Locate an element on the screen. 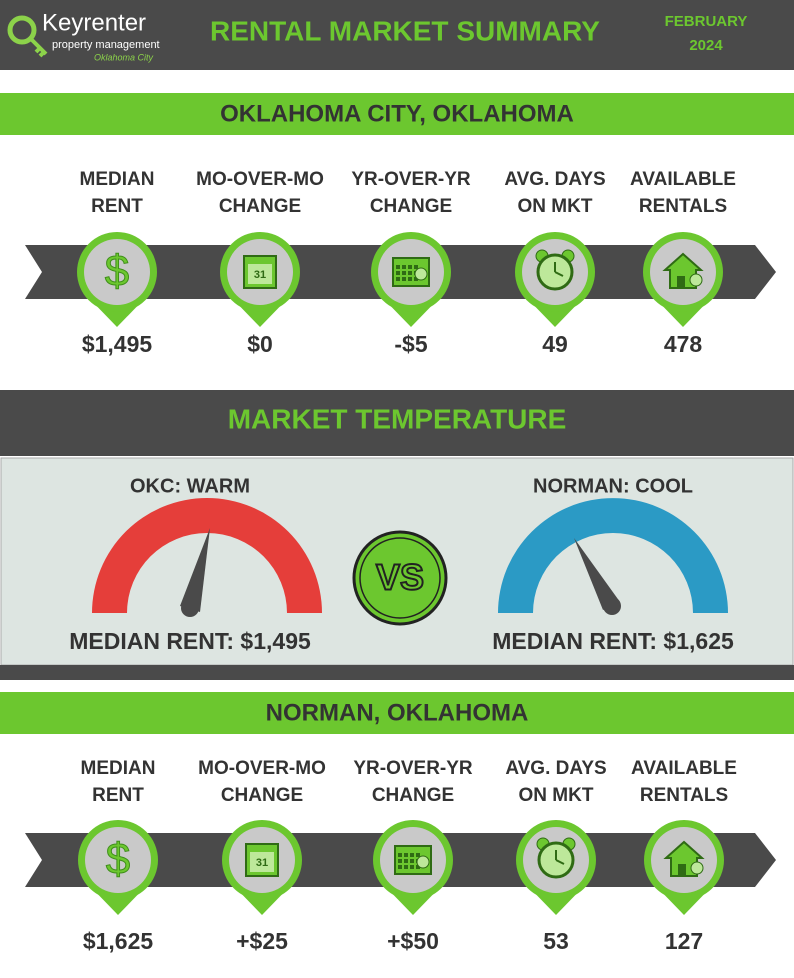 This screenshot has width=794, height=978. warm-gauge is located at coordinates (207, 555).